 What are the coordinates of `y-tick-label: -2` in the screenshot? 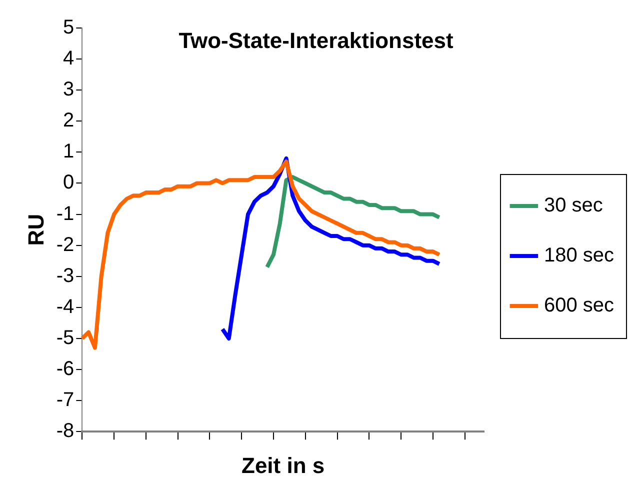 It's located at (65, 245).